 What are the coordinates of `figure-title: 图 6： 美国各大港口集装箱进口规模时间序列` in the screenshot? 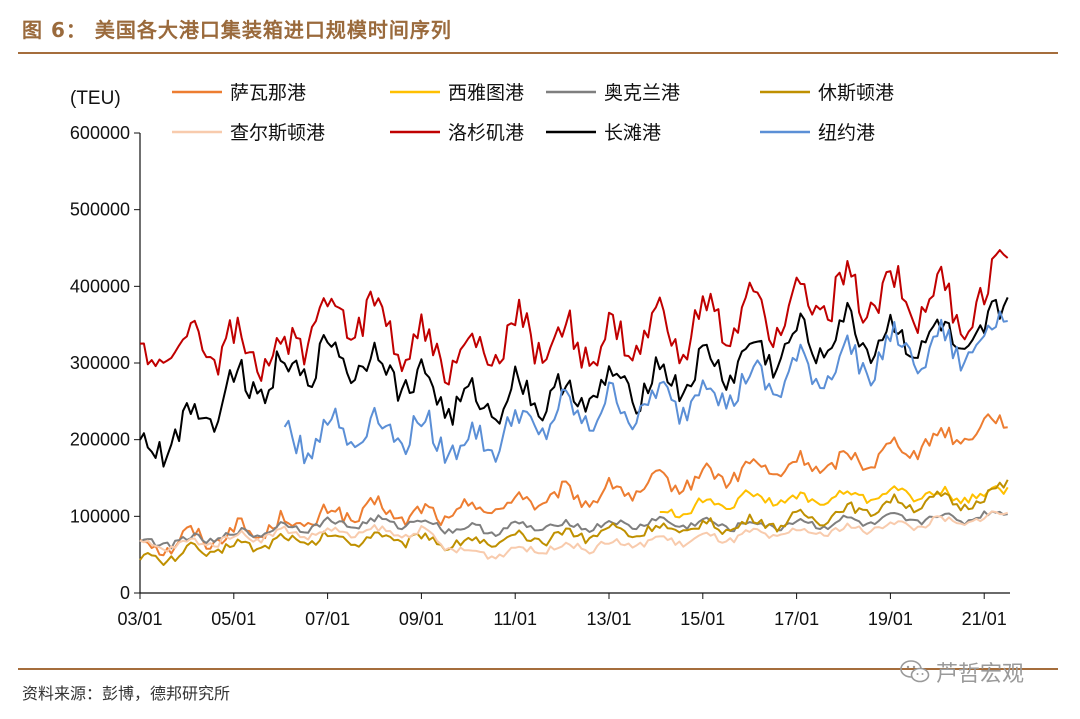 It's located at (237, 30).